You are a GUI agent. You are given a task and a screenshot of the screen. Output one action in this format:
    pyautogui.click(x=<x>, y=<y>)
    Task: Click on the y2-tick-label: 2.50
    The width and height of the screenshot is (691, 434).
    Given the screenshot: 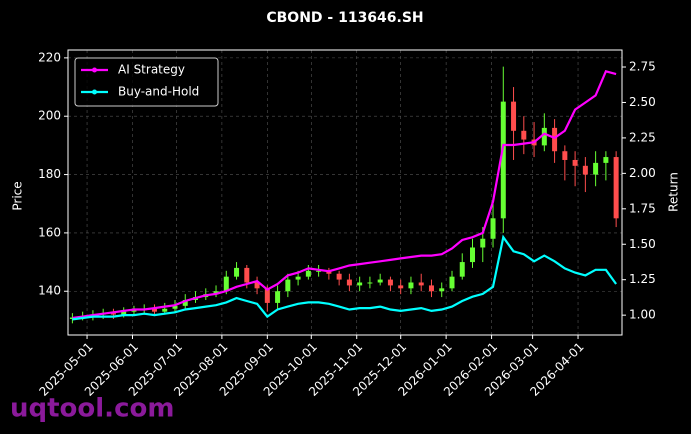 What is the action you would take?
    pyautogui.click(x=642, y=102)
    